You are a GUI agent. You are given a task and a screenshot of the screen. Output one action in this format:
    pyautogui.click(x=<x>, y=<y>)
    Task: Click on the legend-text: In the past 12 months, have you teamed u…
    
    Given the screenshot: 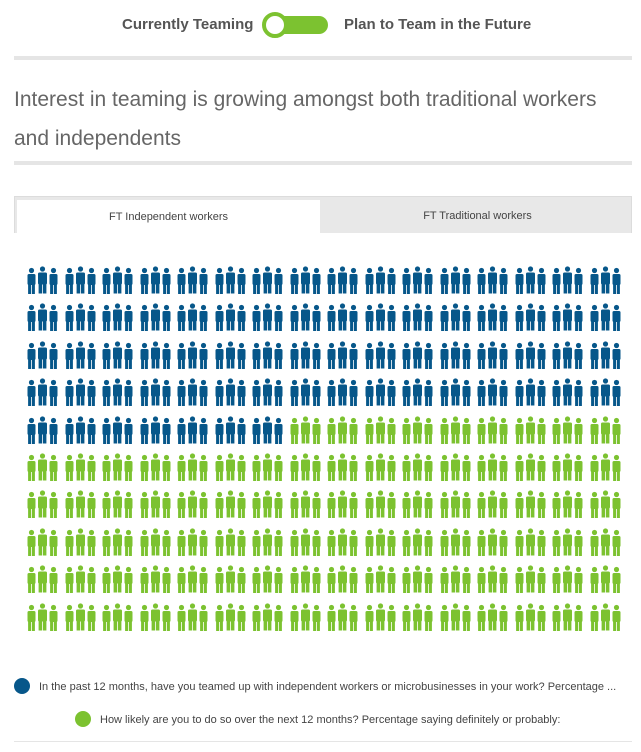 What is the action you would take?
    pyautogui.click(x=328, y=687)
    